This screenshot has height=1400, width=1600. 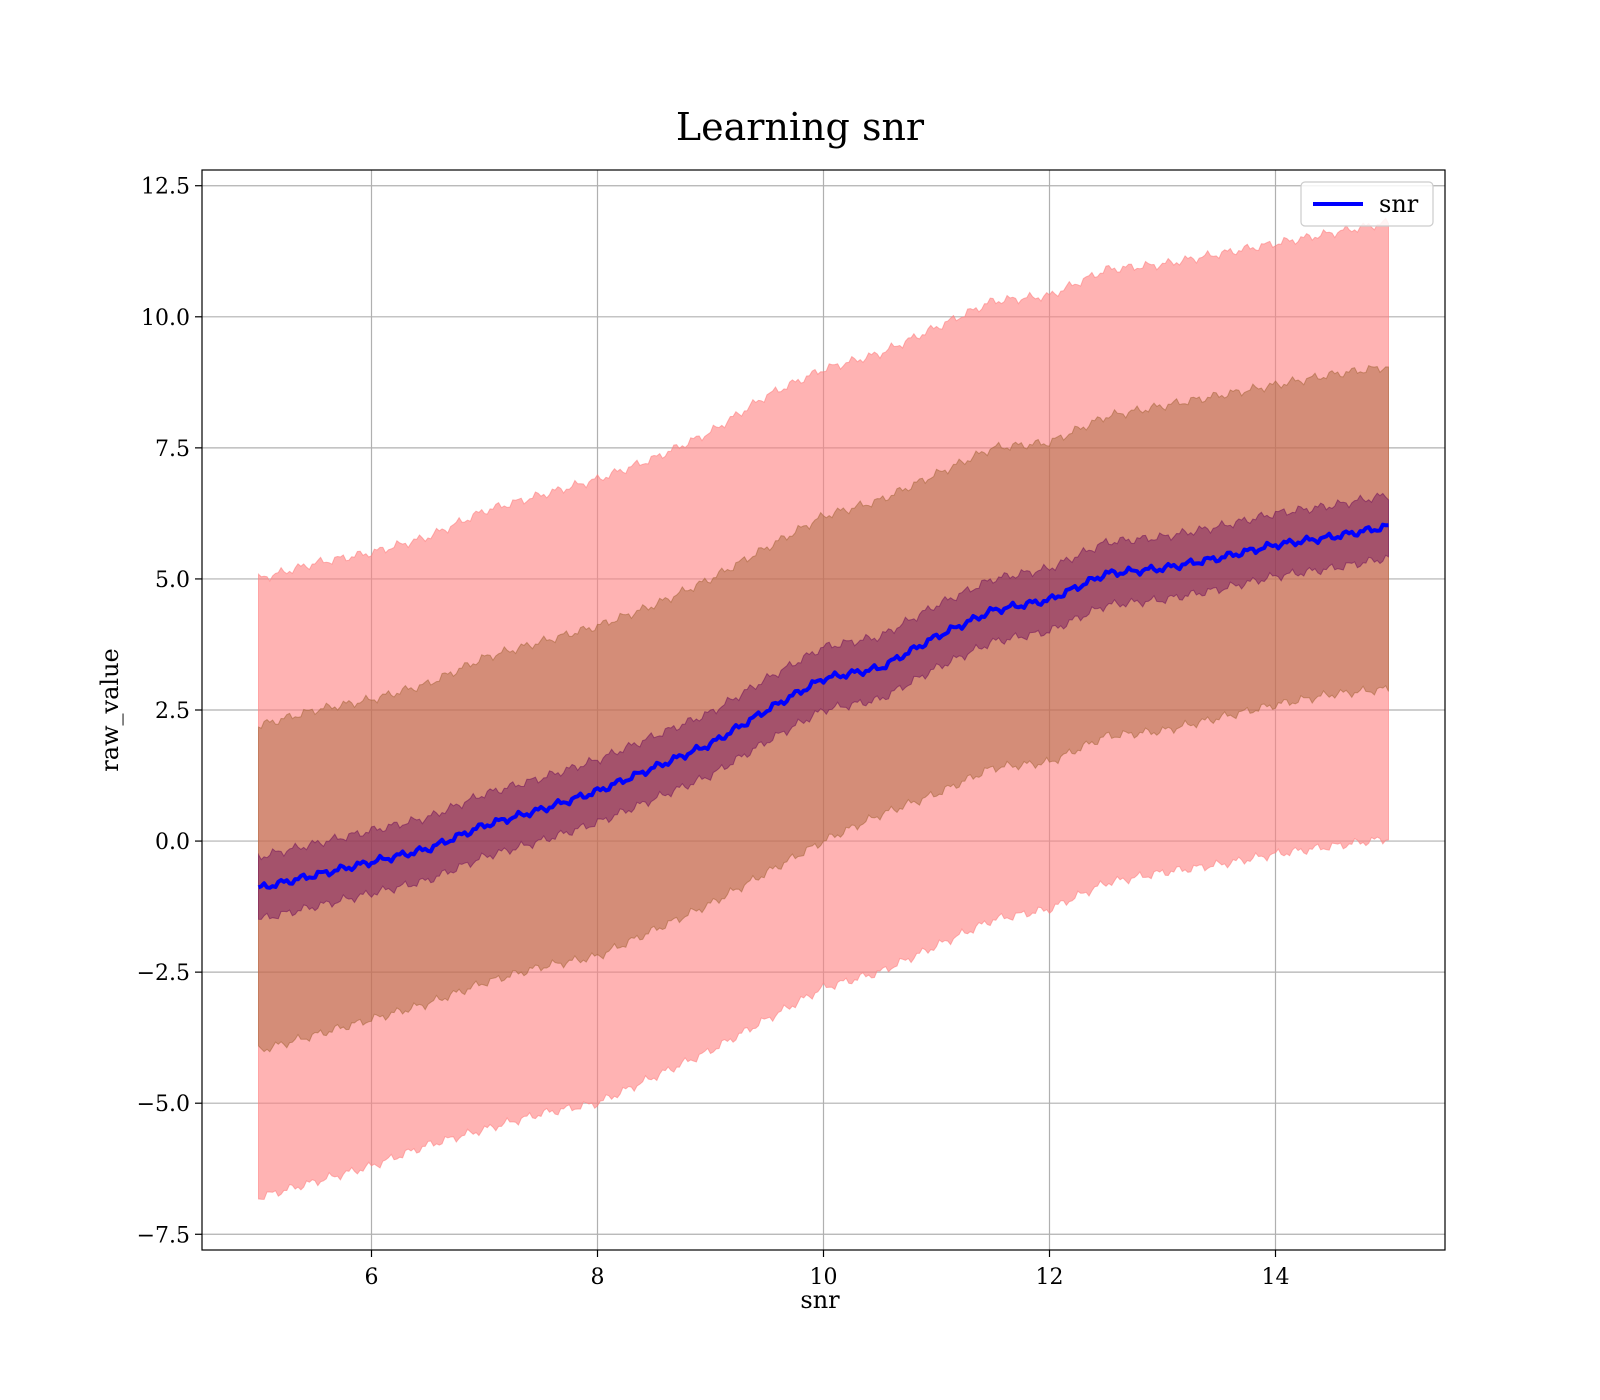 I want to click on y-tick-label: 5.0, so click(x=172, y=580).